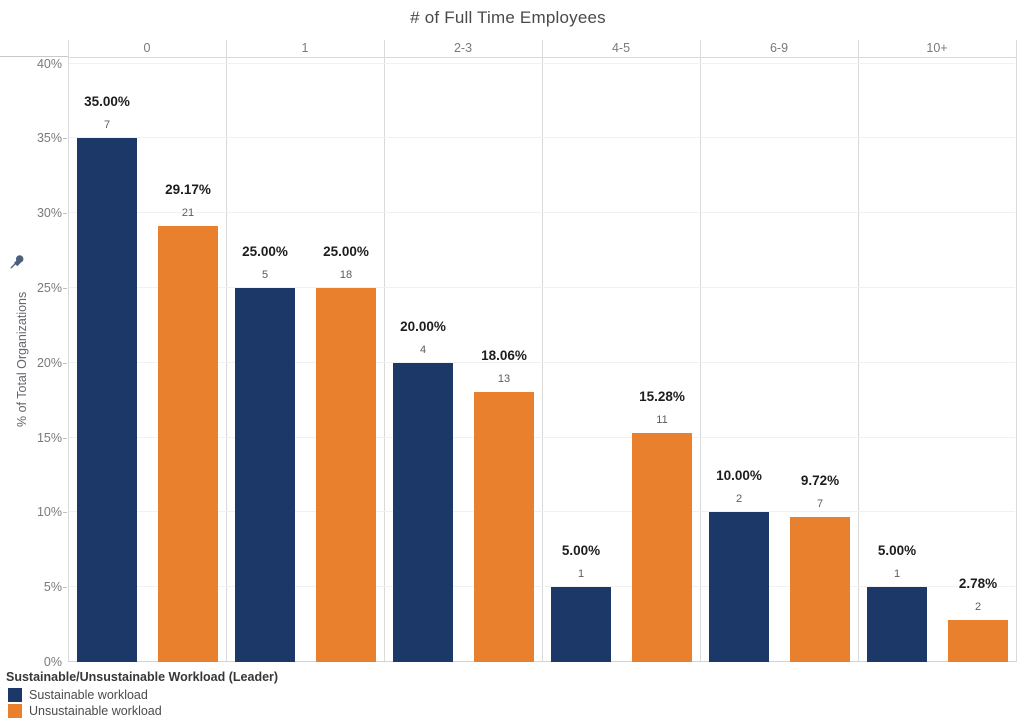 Image resolution: width=1024 pixels, height=728 pixels. What do you see at coordinates (662, 525) in the screenshot?
I see `bar-unsustainable-workload-4-5: 15.28% 11` at bounding box center [662, 525].